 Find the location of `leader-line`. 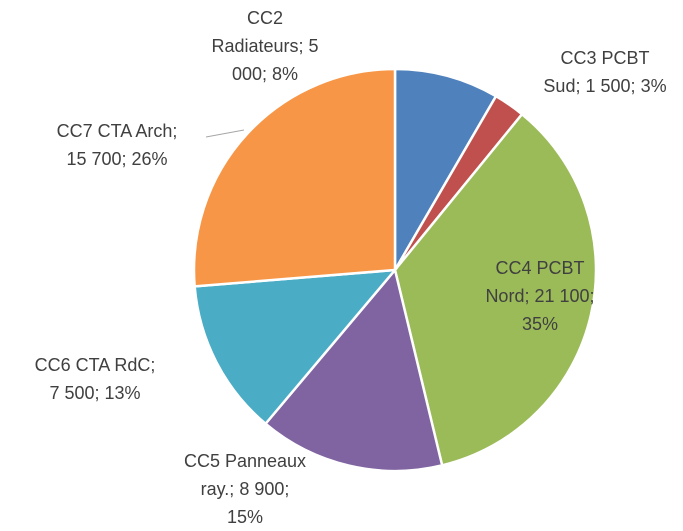

leader-line is located at coordinates (225, 133).